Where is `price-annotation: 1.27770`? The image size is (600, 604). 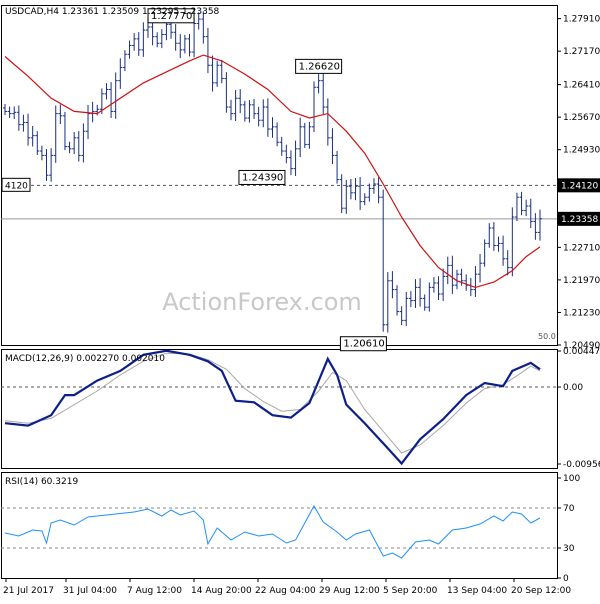
price-annotation: 1.27770 is located at coordinates (171, 16).